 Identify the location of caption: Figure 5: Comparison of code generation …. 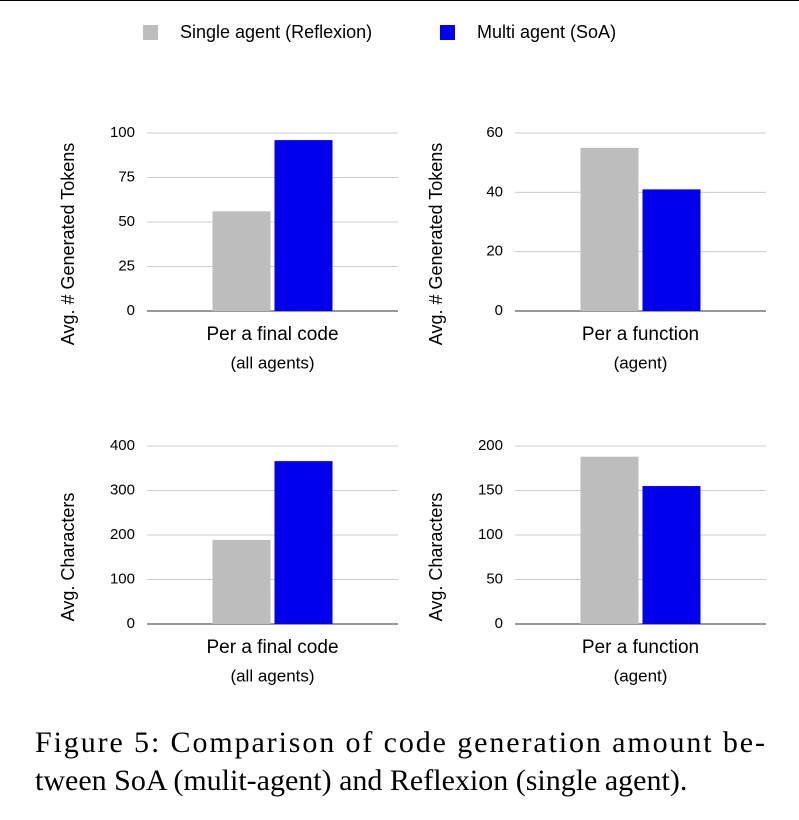
(400, 742).